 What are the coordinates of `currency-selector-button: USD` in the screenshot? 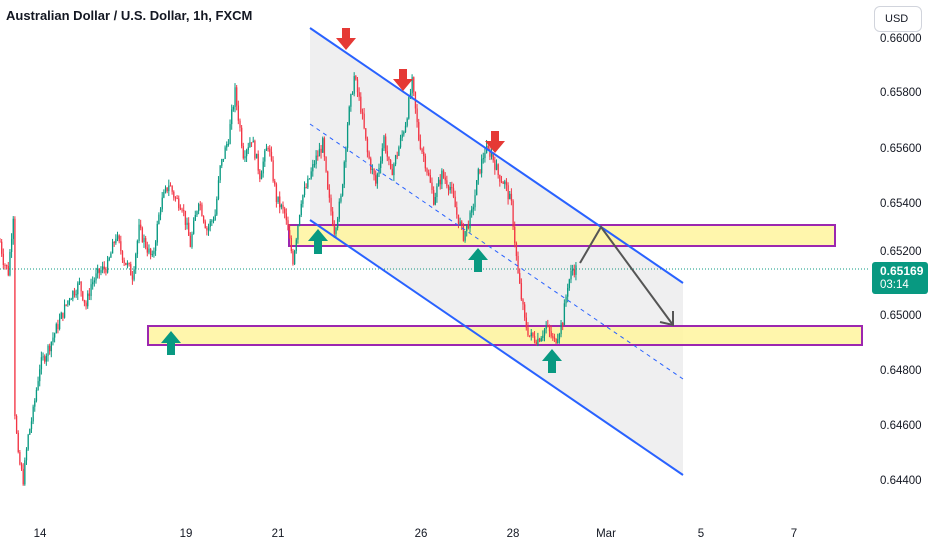 It's located at (898, 19).